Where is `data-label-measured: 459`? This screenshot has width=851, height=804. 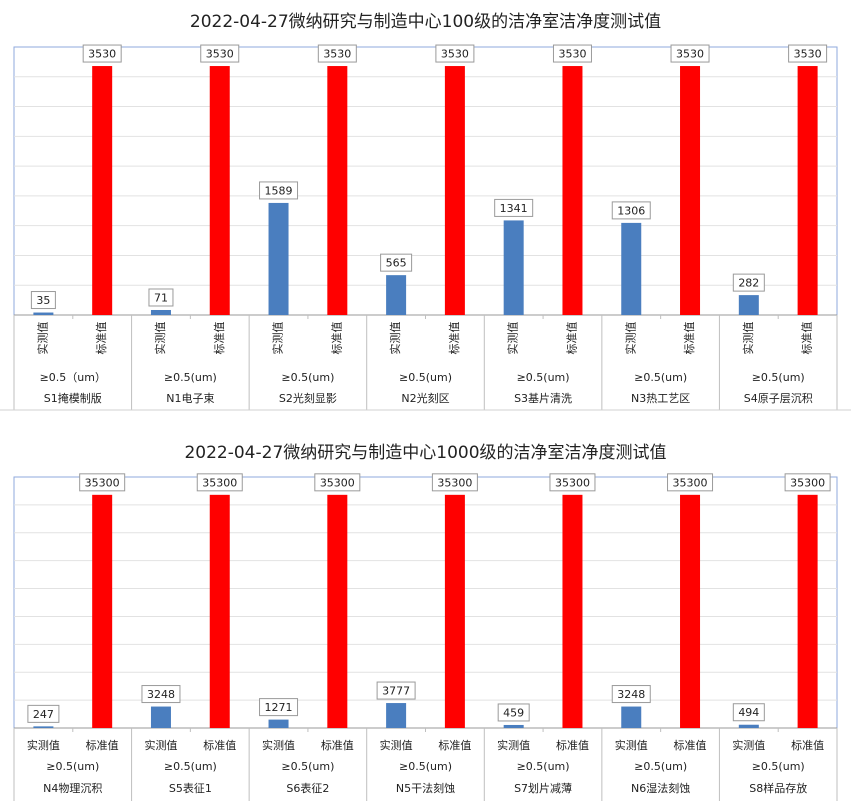
data-label-measured: 459 is located at coordinates (513, 712).